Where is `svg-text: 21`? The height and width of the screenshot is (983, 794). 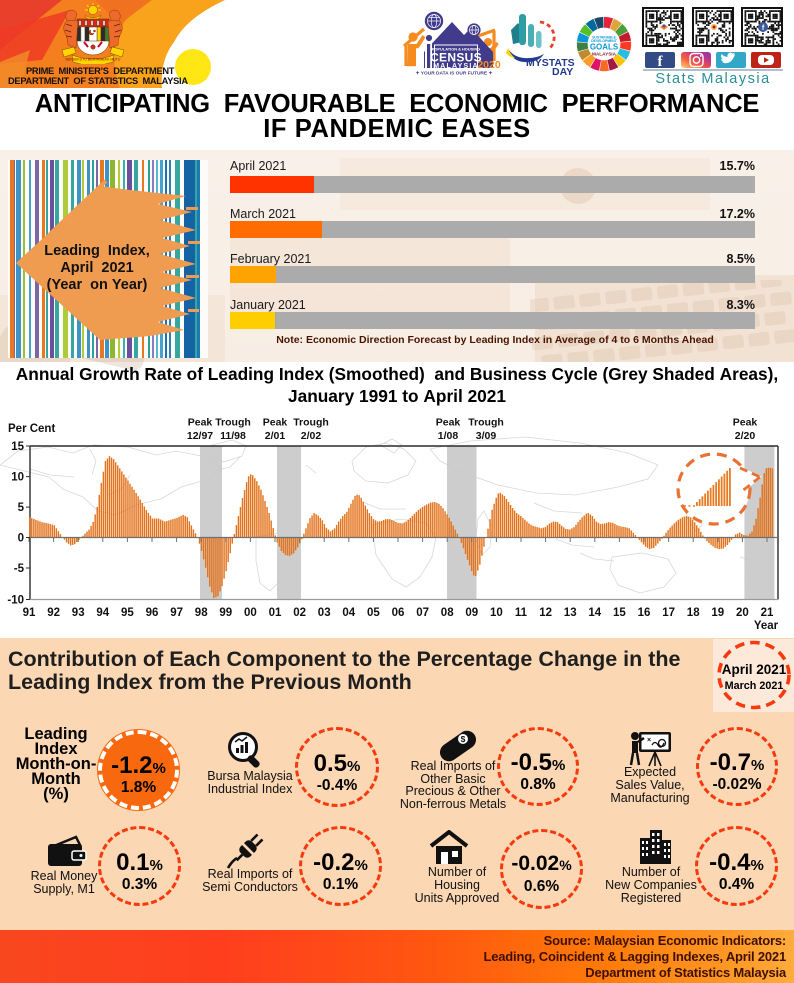
svg-text: 21 is located at coordinates (767, 613).